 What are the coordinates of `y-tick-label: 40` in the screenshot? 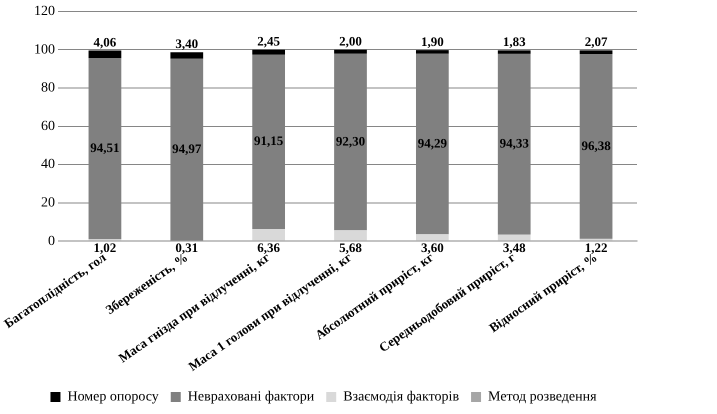 It's located at (48, 164).